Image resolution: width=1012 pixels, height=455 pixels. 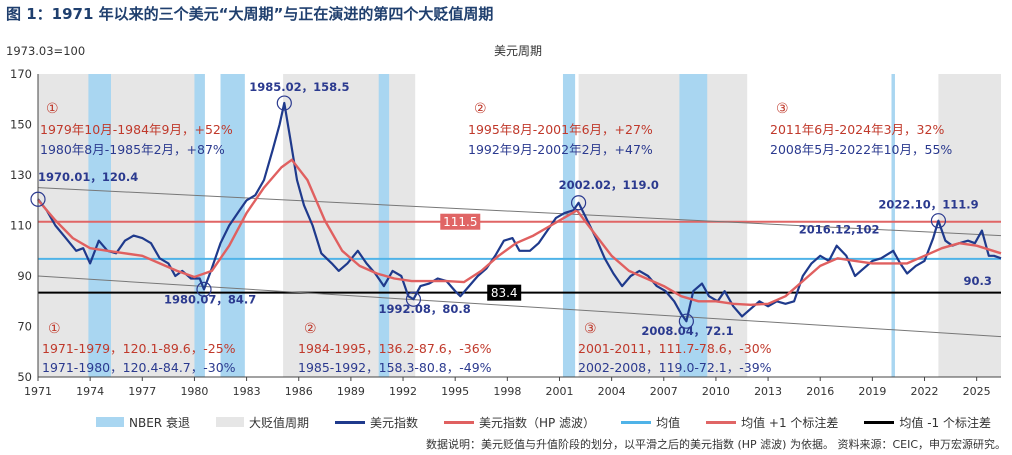 I want to click on legend-label: 均值 +1 个标注差, so click(x=790, y=422).